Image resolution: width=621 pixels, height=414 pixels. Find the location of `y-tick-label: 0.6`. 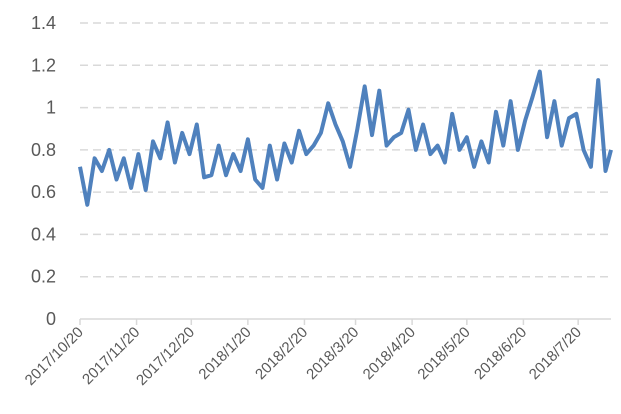

y-tick-label: 0.6 is located at coordinates (43, 192).